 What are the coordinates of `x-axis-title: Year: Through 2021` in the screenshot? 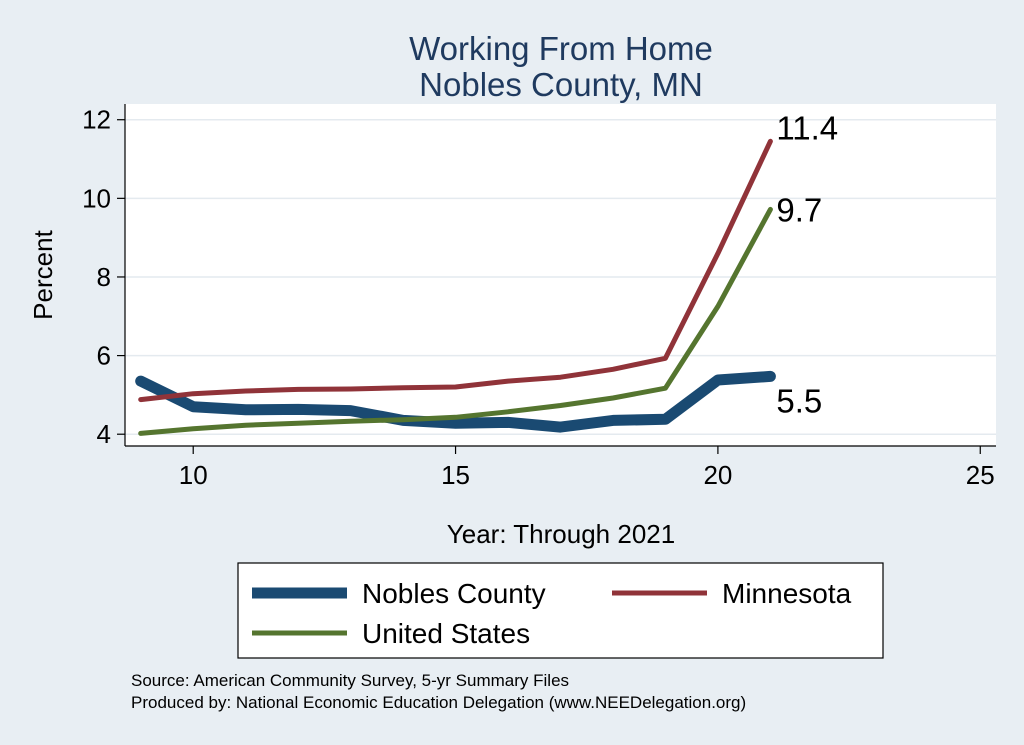 It's located at (561, 534).